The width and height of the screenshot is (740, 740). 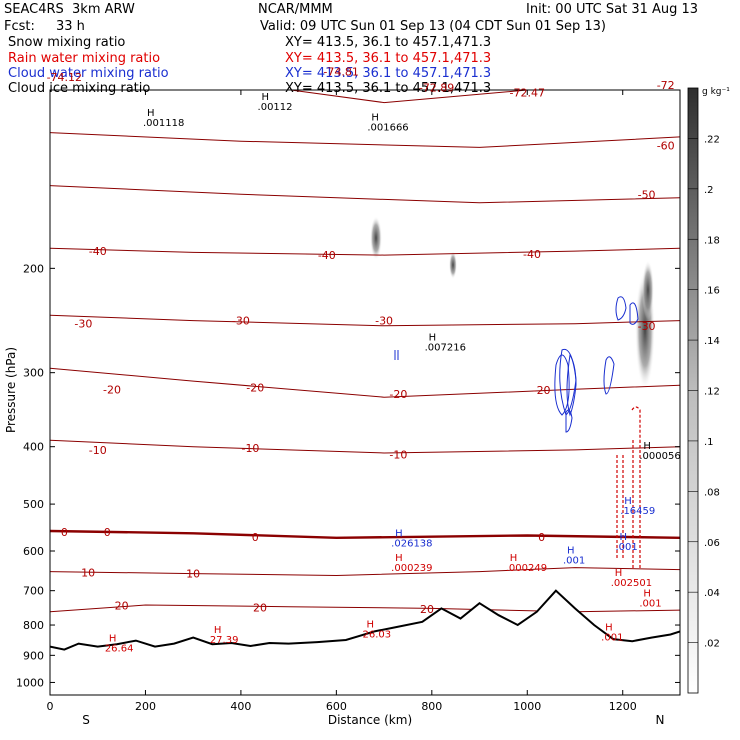 What do you see at coordinates (436, 87) in the screenshot?
I see `isotherm-label: -72.89` at bounding box center [436, 87].